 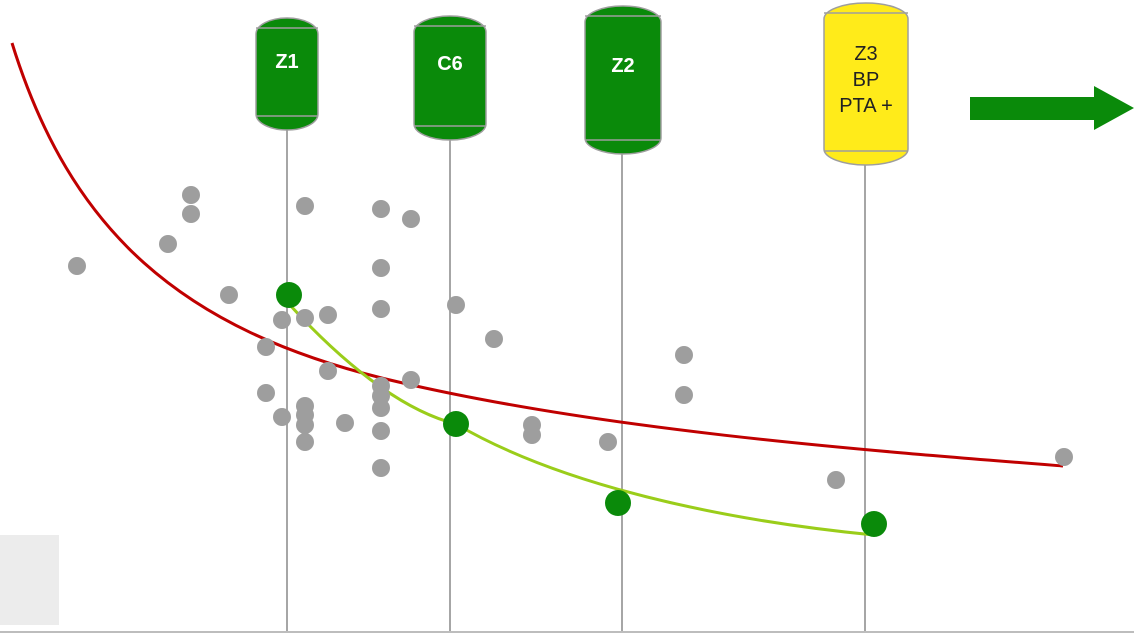 I want to click on marker-z2: Z2, so click(x=623, y=80).